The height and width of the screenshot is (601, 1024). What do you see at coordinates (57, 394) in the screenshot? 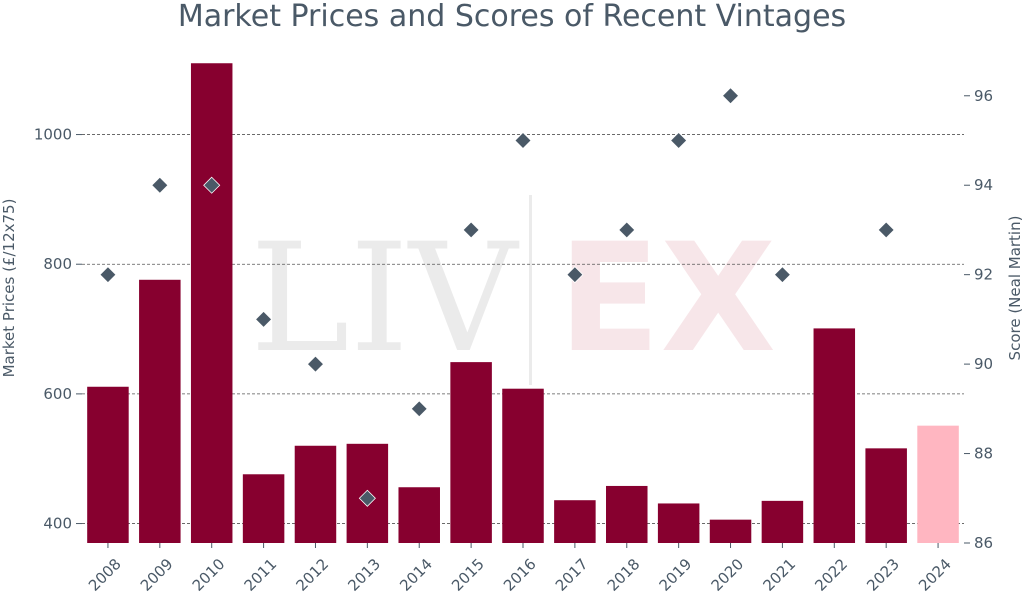
I see `y-tick-label: 600` at bounding box center [57, 394].